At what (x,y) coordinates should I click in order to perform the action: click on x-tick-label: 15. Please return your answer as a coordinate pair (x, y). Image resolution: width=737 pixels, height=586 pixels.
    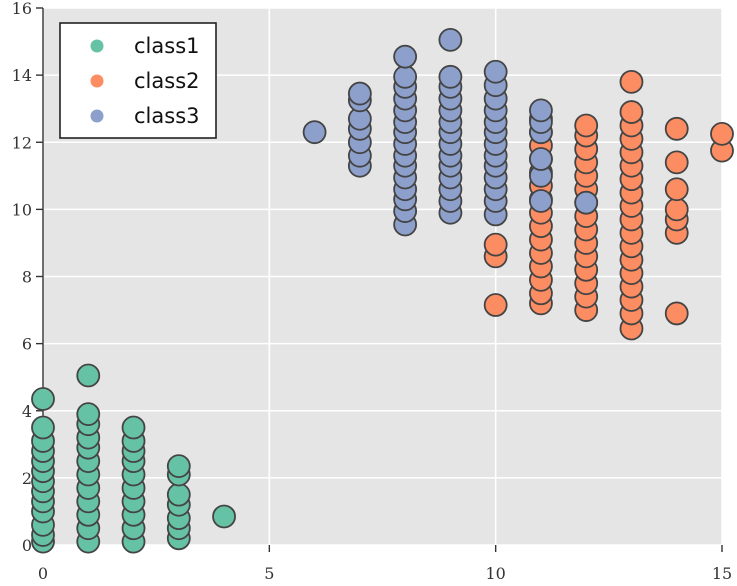
    Looking at the image, I should click on (722, 573).